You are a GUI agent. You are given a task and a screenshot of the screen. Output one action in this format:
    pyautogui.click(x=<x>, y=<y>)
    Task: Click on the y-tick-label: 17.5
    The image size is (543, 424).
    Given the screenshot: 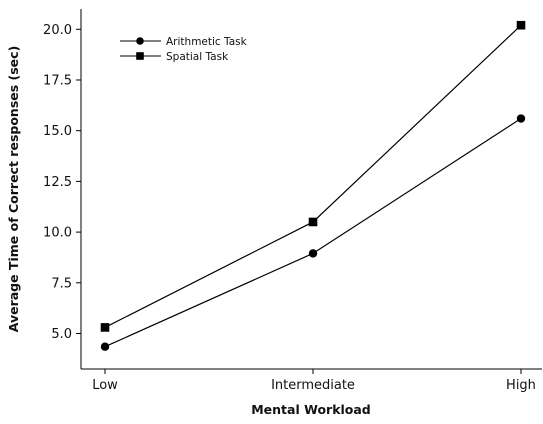 What is the action you would take?
    pyautogui.click(x=57, y=80)
    